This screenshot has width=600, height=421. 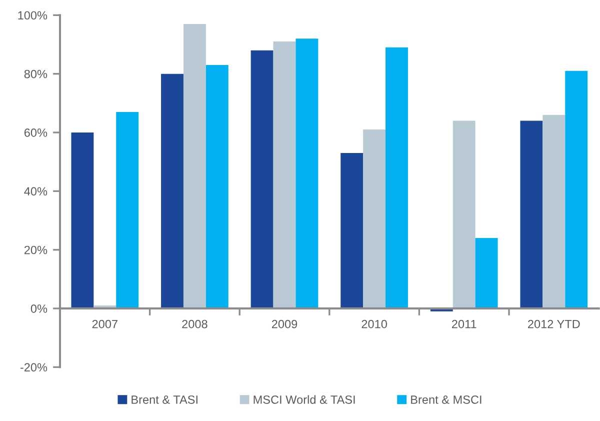 What do you see at coordinates (34, 367) in the screenshot?
I see `y-tick-label: -20%` at bounding box center [34, 367].